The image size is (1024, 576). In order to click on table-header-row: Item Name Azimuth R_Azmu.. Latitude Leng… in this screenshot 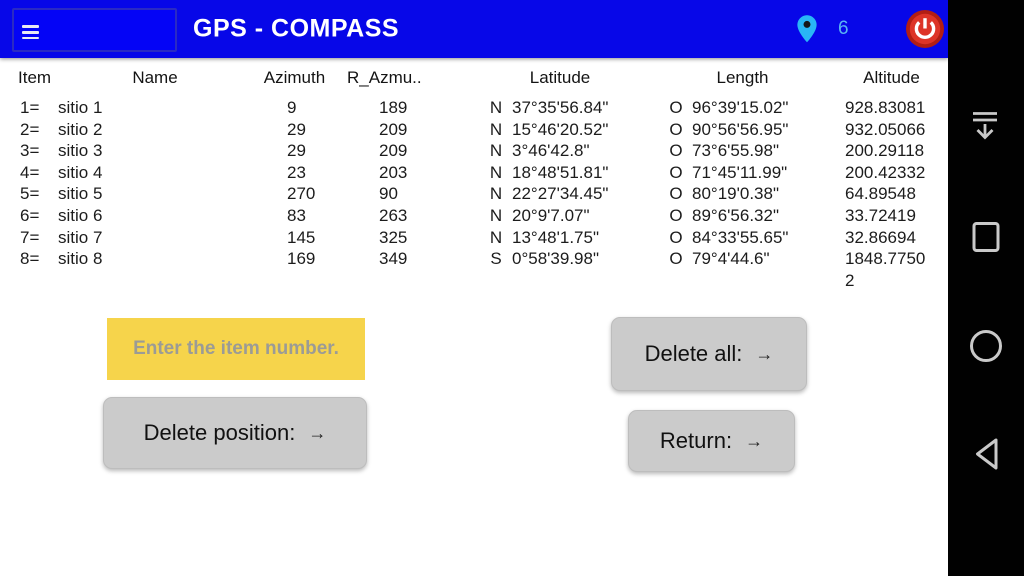, I will do `click(474, 74)`.